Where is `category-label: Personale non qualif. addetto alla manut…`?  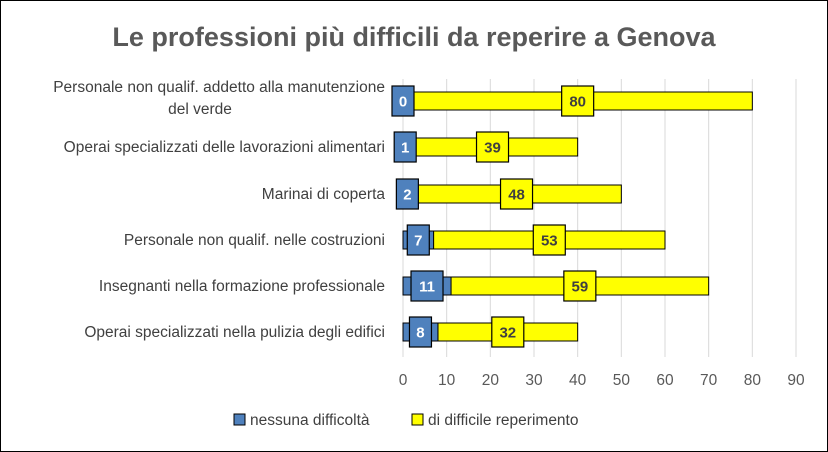 category-label: Personale non qualif. addetto alla manut… is located at coordinates (219, 87).